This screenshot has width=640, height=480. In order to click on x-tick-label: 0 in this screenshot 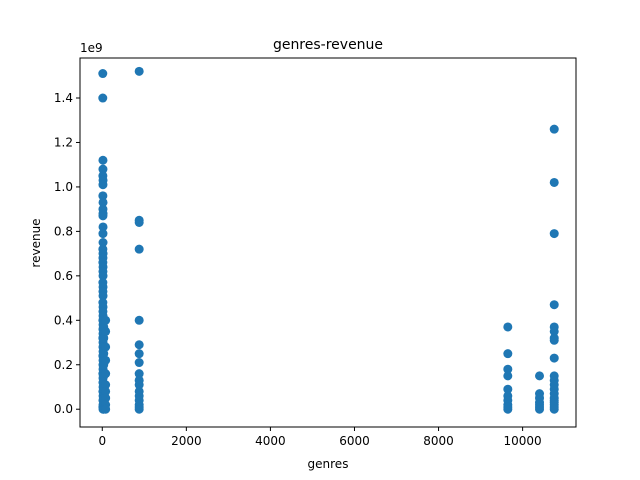, I will do `click(102, 441)`.